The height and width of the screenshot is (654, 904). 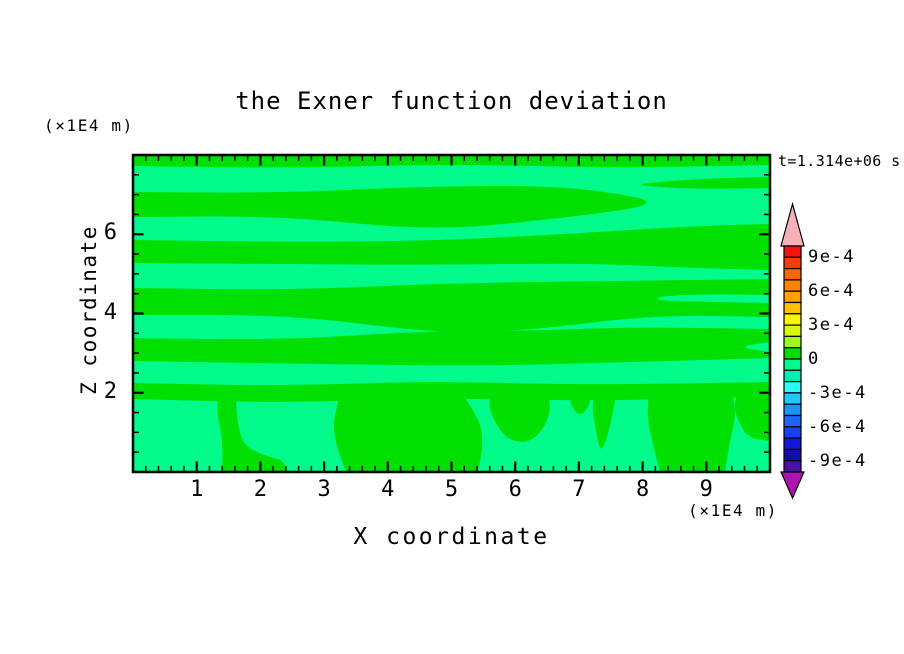 I want to click on colorbar-tick-label: -9e-4, so click(x=837, y=460).